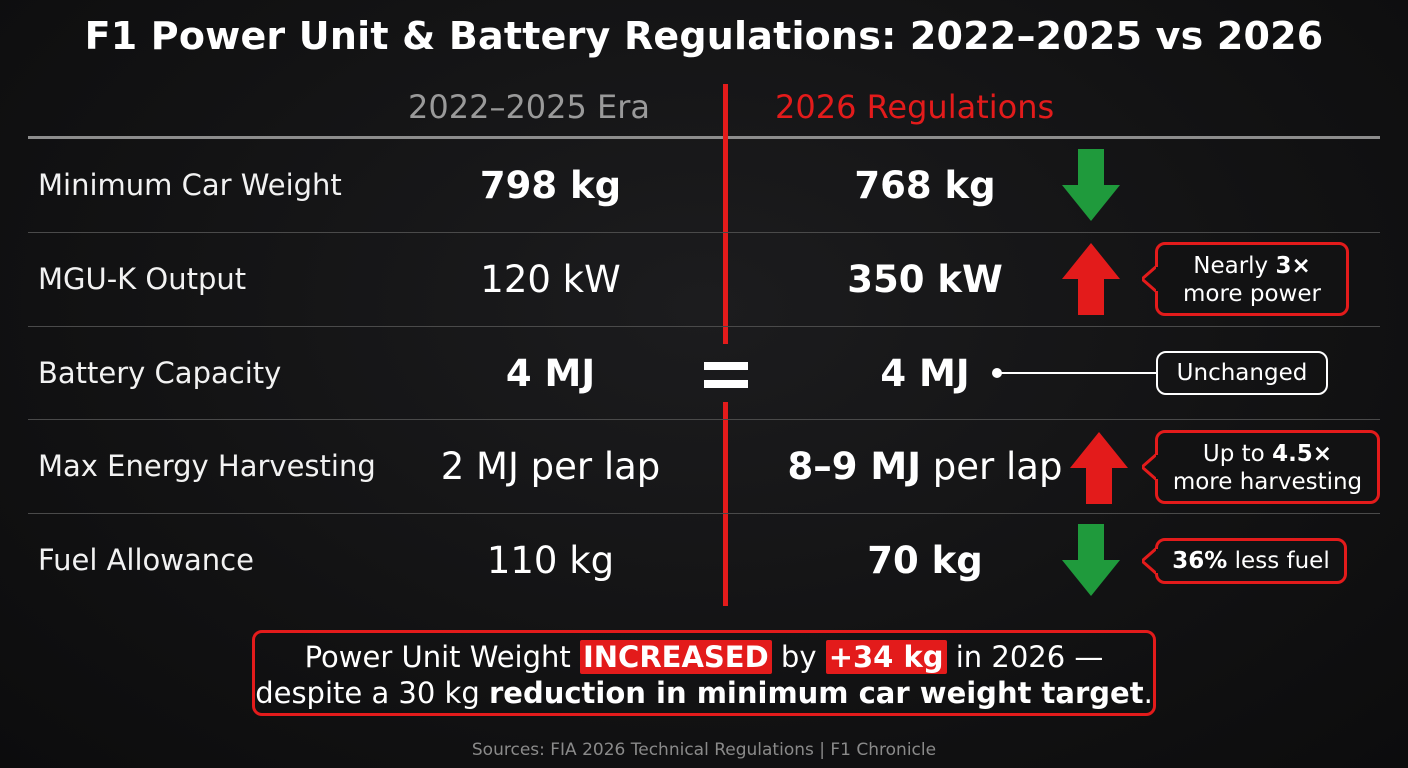  Describe the element at coordinates (925, 279) in the screenshot. I see `new-value: 350 kW` at that location.